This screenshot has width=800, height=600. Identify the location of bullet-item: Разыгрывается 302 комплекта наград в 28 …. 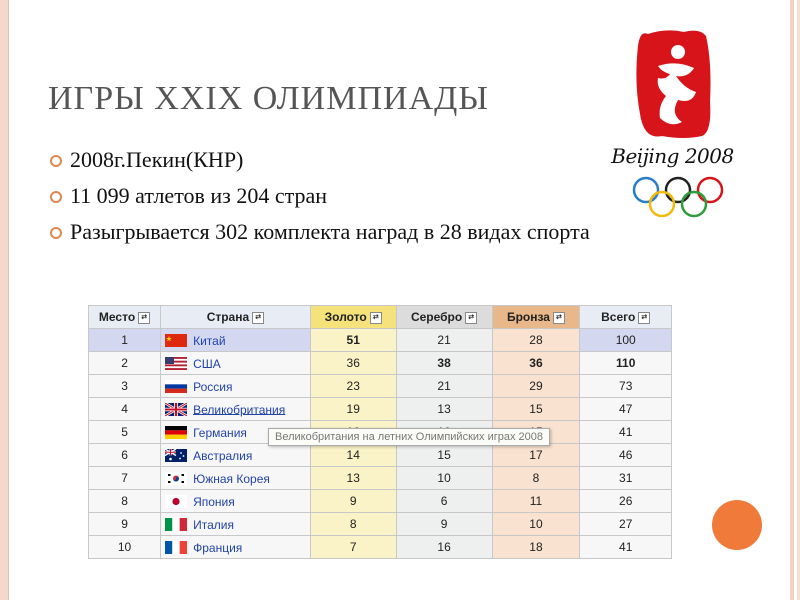
(333, 232).